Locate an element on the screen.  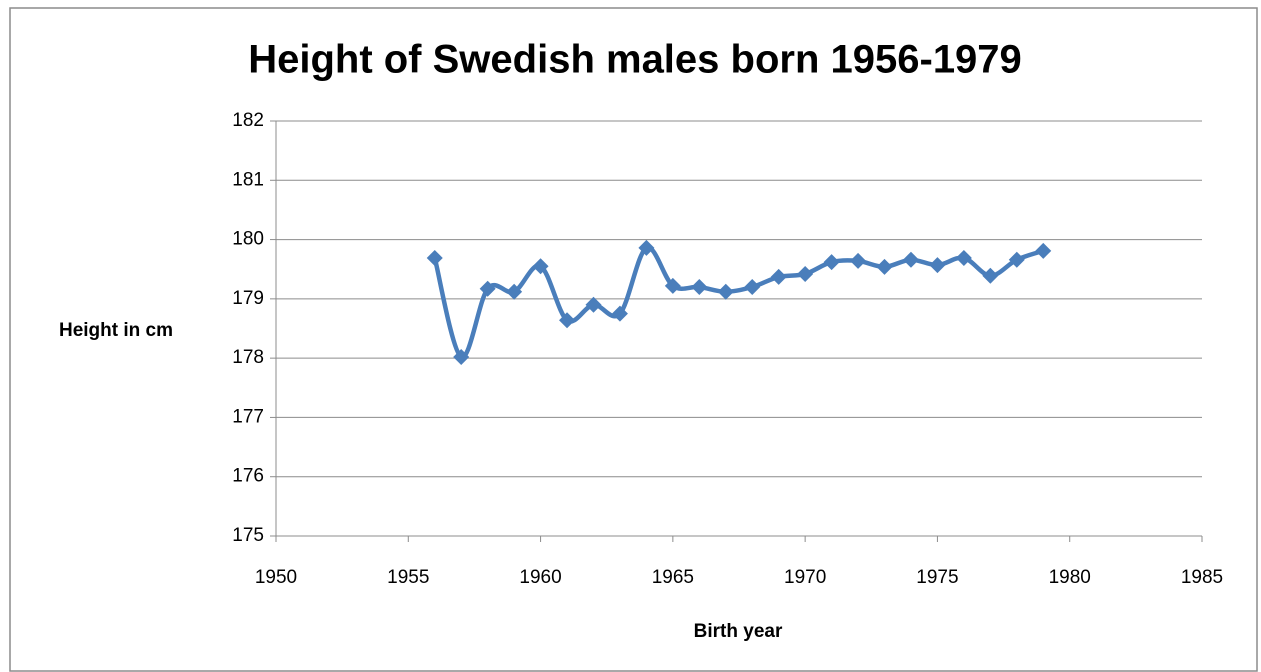
chart-title: Height of Swedish males born 1956-1979 is located at coordinates (635, 60).